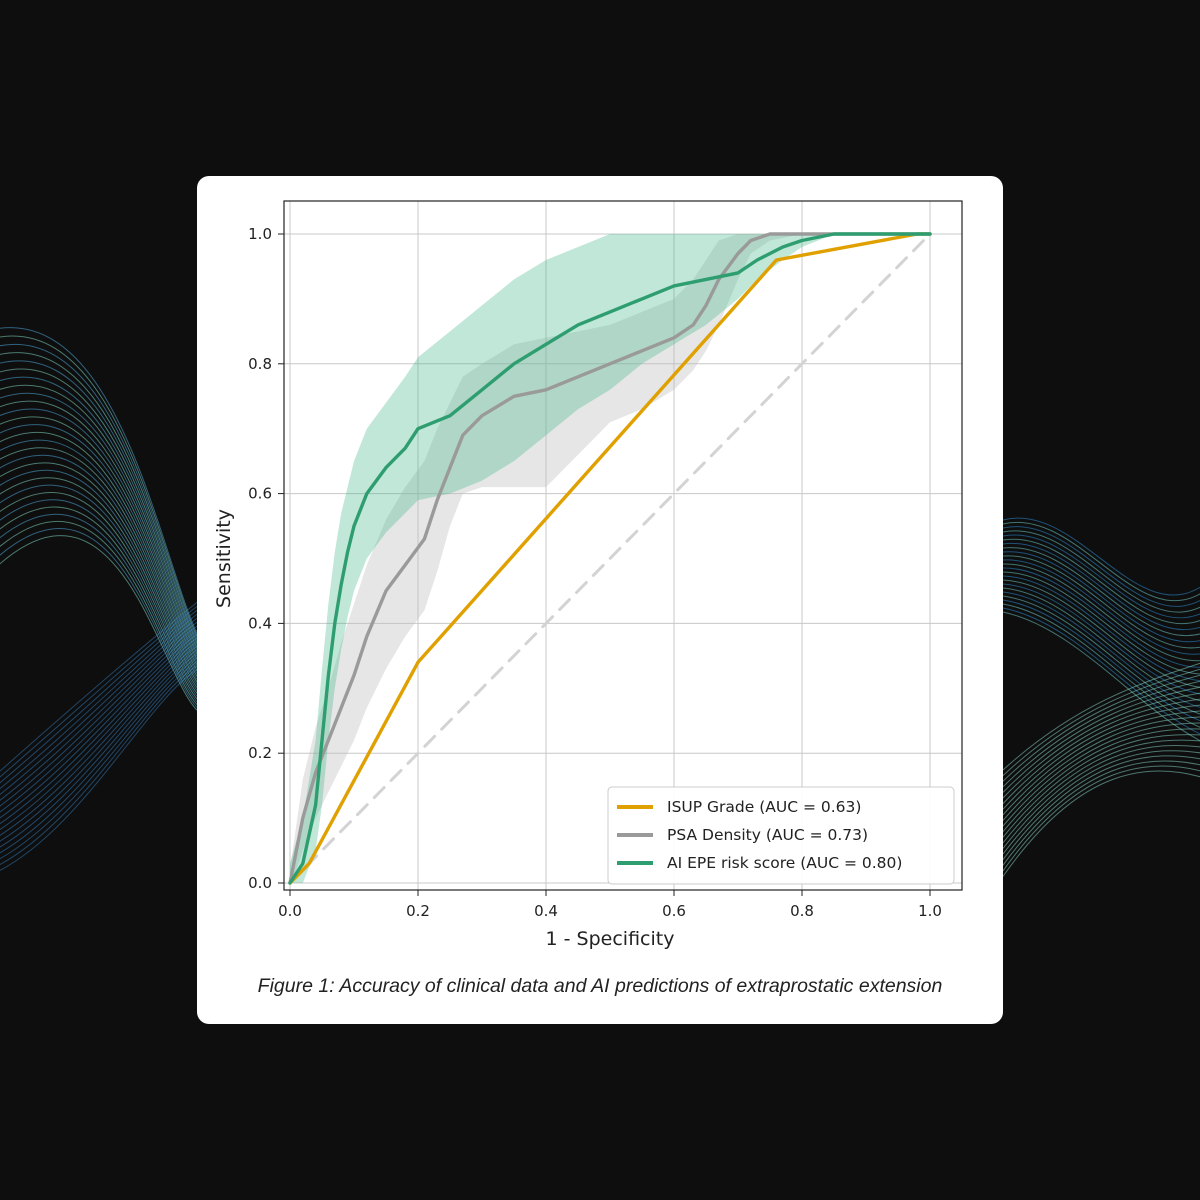  I want to click on y-tick-label: 0.0, so click(260, 883).